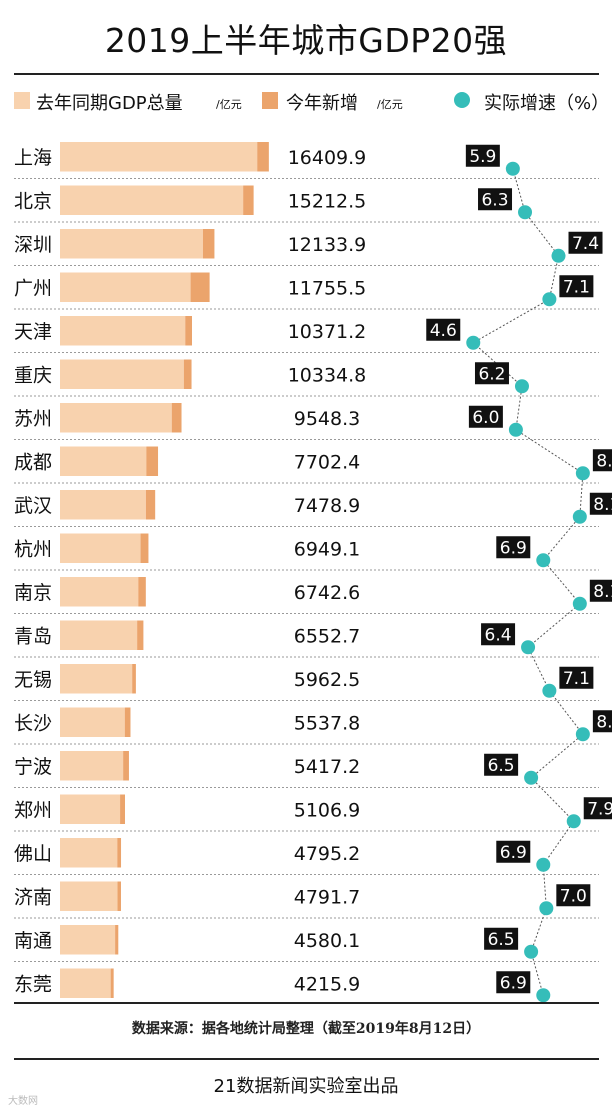  Describe the element at coordinates (306, 40) in the screenshot. I see `chart-title: 2019上半年城市GDP20强` at that location.